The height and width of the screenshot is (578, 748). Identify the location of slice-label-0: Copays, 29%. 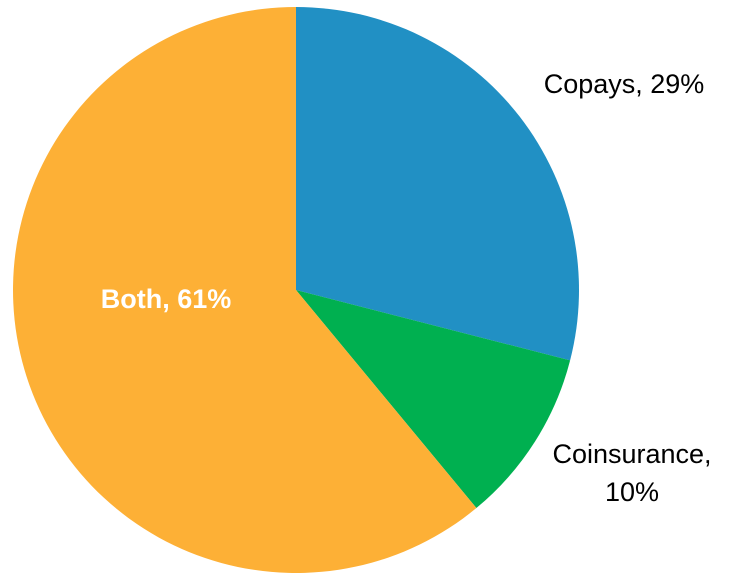
(624, 84).